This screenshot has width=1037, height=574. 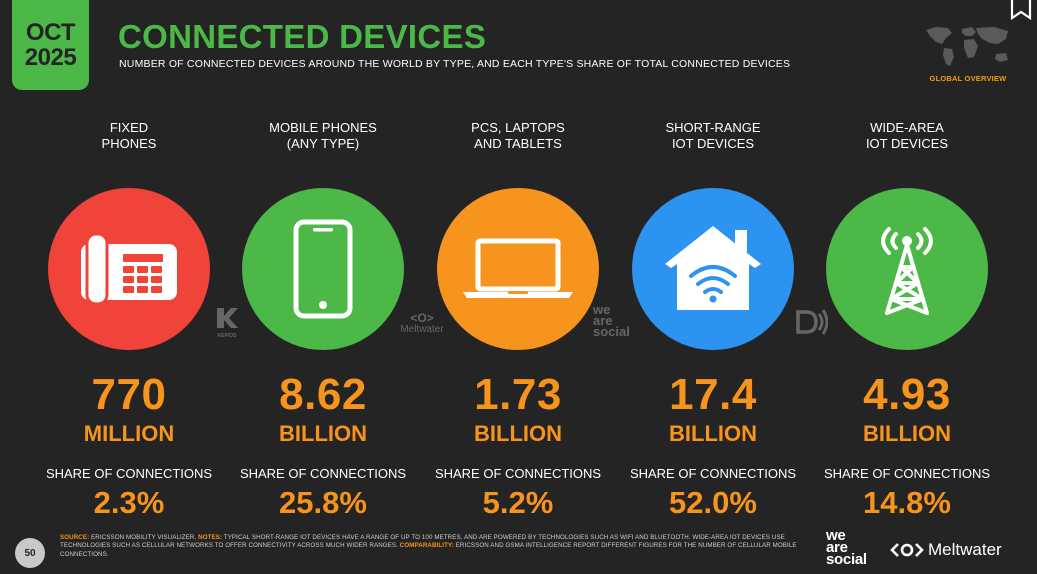 I want to click on we-are-social-logo: we are social, so click(x=846, y=547).